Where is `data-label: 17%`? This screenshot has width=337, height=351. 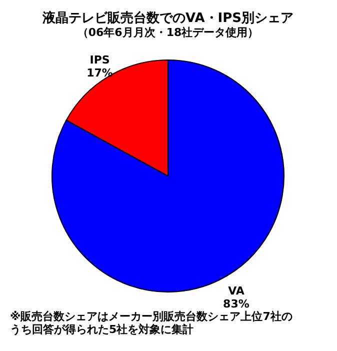
data-label: 17% is located at coordinates (99, 73).